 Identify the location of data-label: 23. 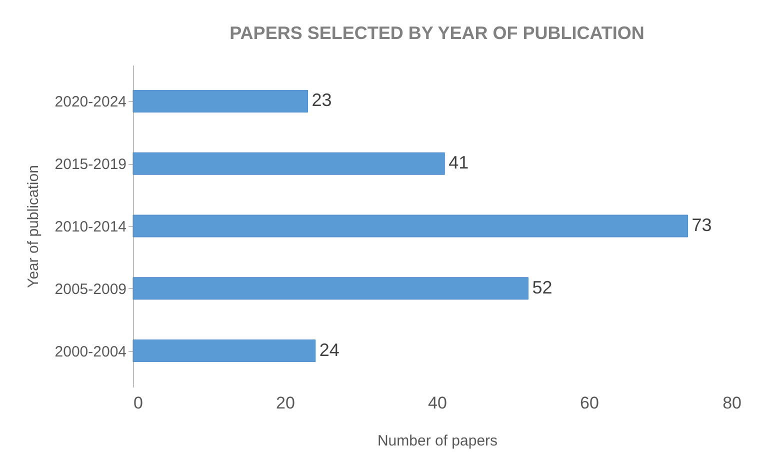
(322, 100).